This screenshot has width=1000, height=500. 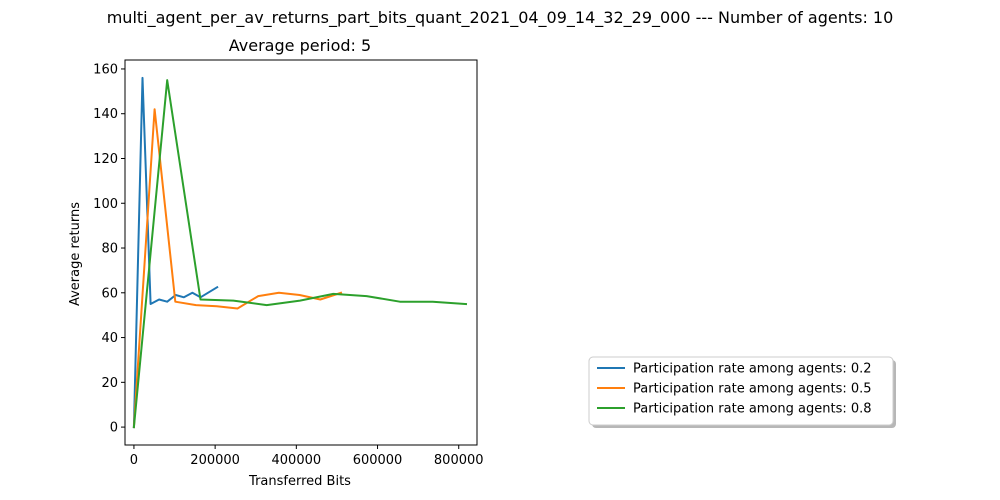 I want to click on x-axis-ticks: 0 200000 400000 600000 800000, so click(x=307, y=456).